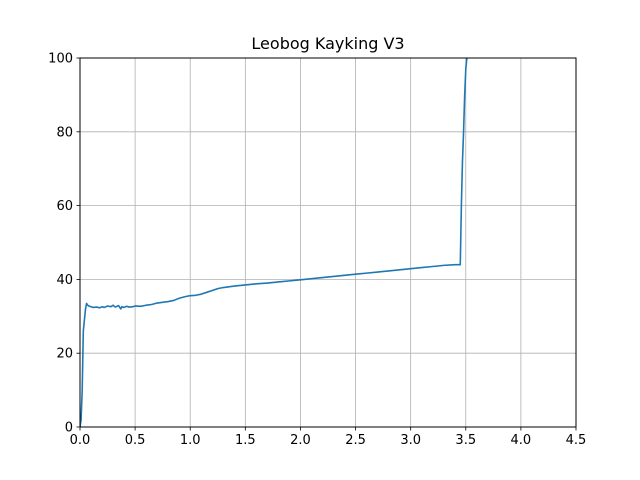 The height and width of the screenshot is (480, 640). Describe the element at coordinates (64, 280) in the screenshot. I see `y-tick-label: 40` at that location.